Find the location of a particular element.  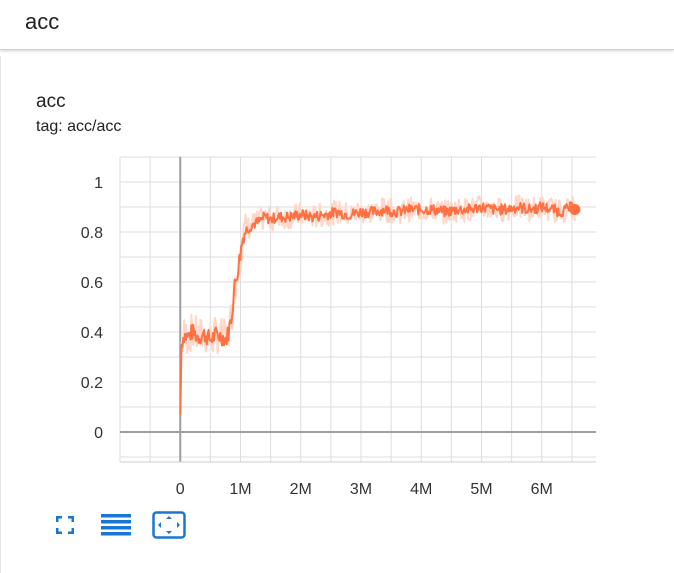

y-tick-label: 0.4 is located at coordinates (92, 333).